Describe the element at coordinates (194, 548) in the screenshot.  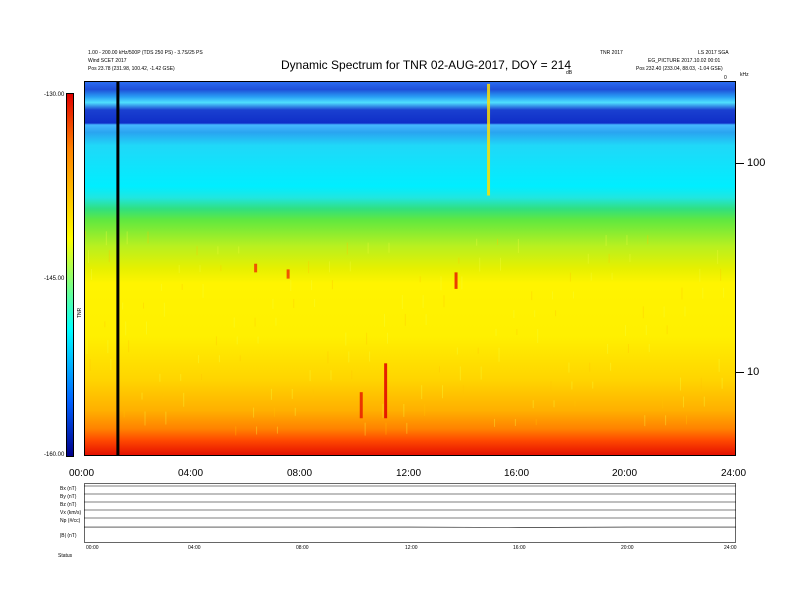
I see `lower-xtick-1: 04:00` at that location.